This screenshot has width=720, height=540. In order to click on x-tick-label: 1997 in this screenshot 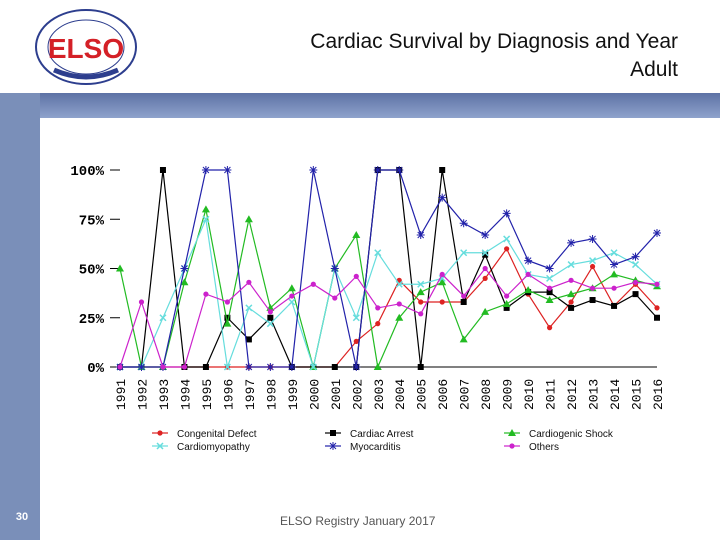, I will do `click(250, 394)`.